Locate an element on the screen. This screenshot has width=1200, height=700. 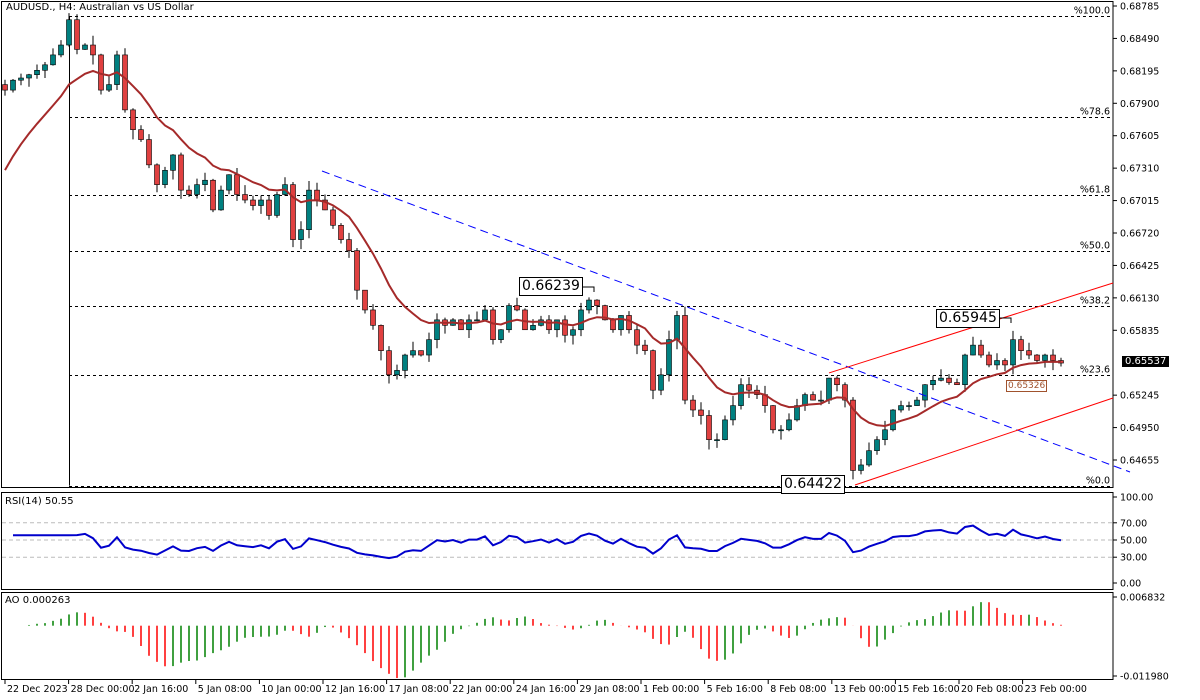
current-price-label: 0.65537 is located at coordinates (1146, 361).